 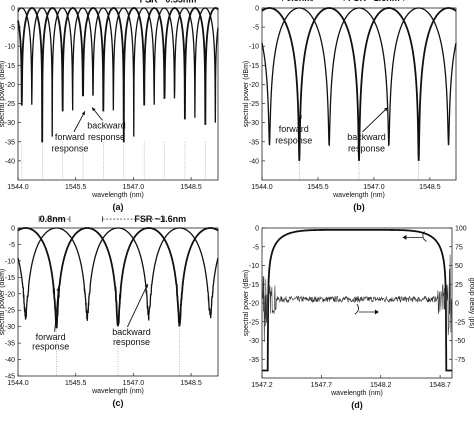 I want to click on indicator-squiggle, so click(x=424, y=236).